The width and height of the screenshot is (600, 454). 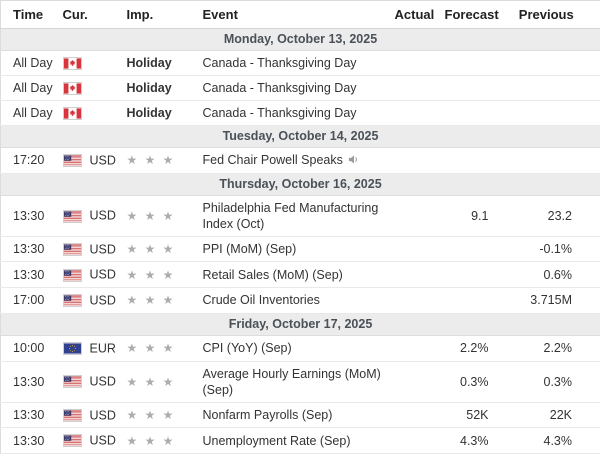 I want to click on forecast-value: 4.3%, so click(x=475, y=441).